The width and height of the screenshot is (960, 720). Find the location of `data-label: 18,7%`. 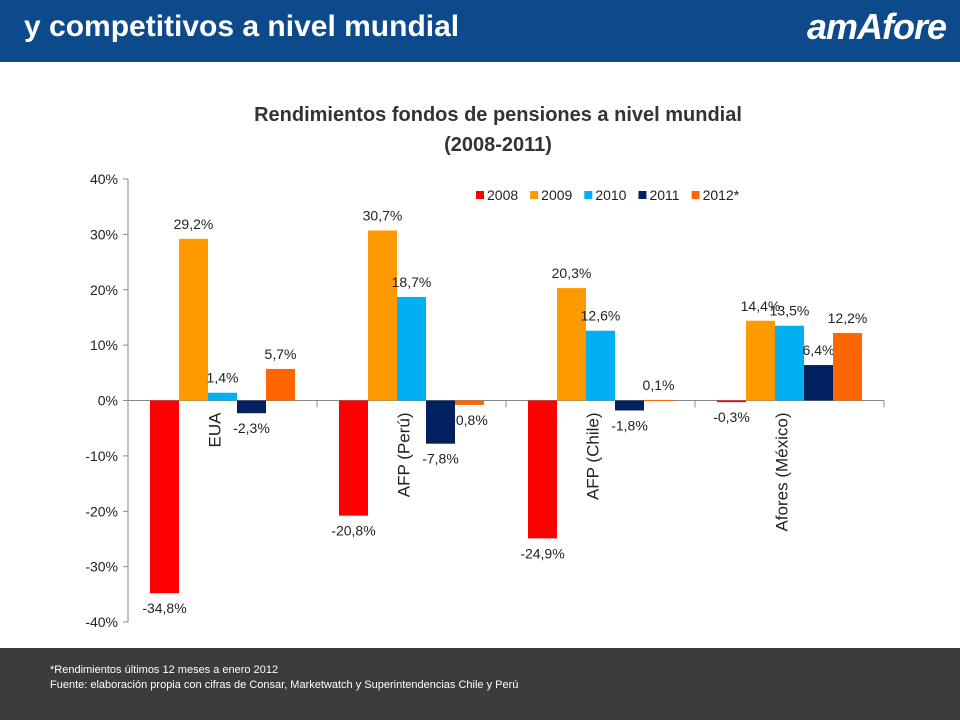

data-label: 18,7% is located at coordinates (412, 282).